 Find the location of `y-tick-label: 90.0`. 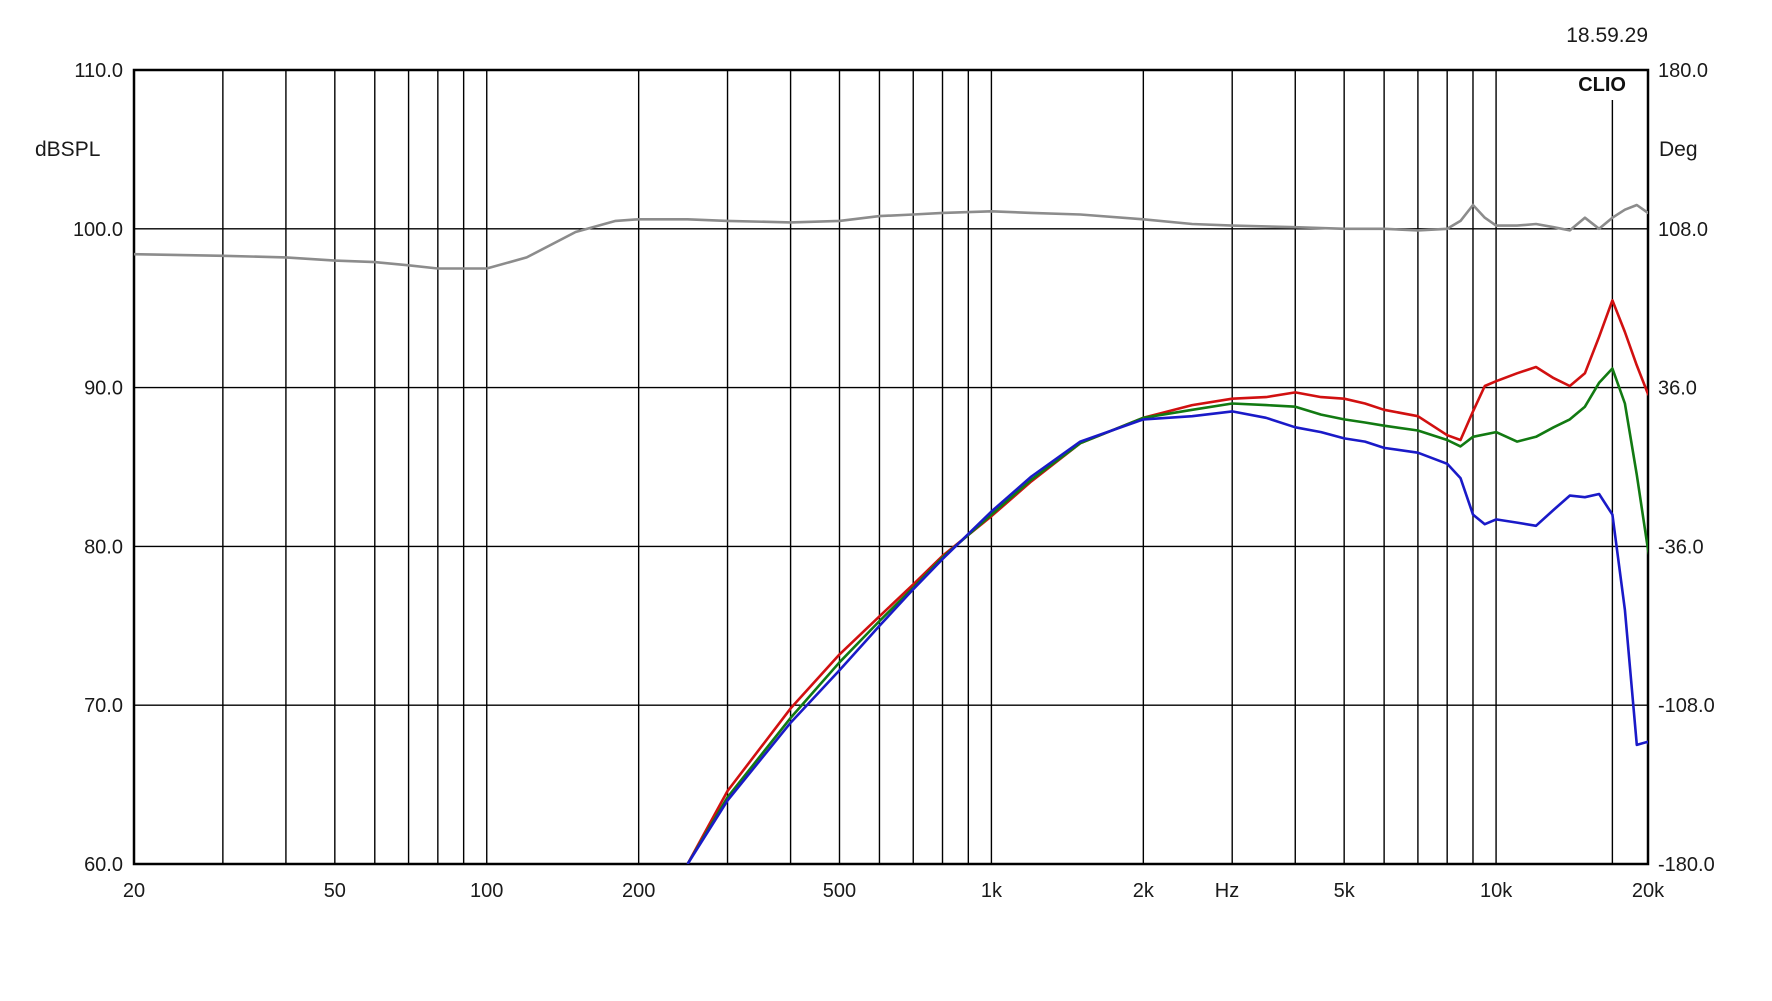

y-tick-label: 90.0 is located at coordinates (103, 389).